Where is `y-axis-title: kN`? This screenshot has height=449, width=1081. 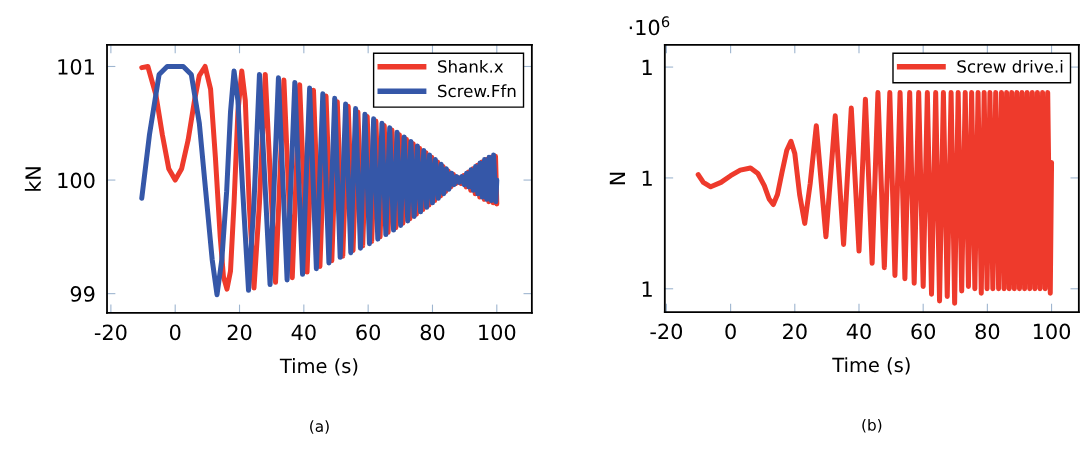 y-axis-title: kN is located at coordinates (32, 179).